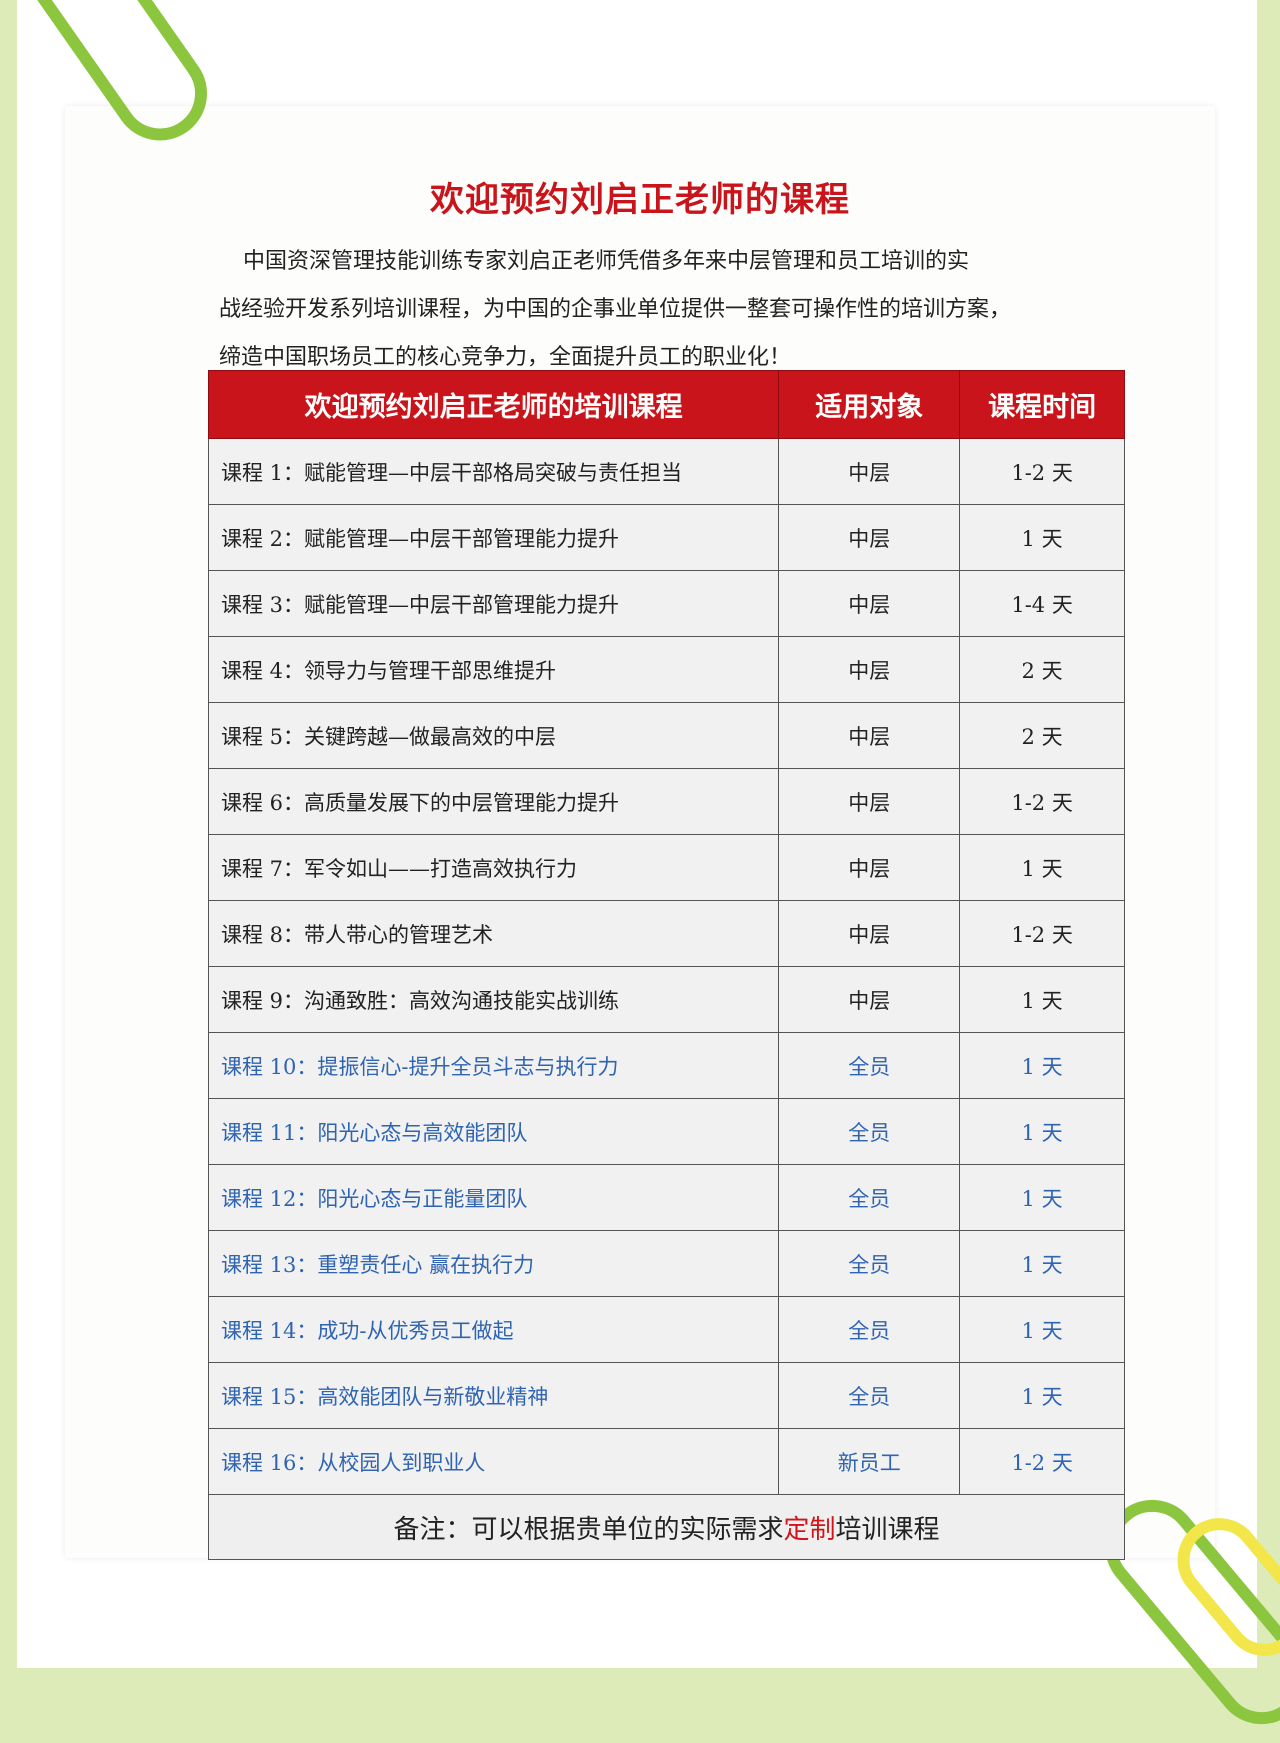 Image resolution: width=1280 pixels, height=1743 pixels. What do you see at coordinates (493, 1131) in the screenshot?
I see `course-cell: 课程 11：阳光心态与高效能团队` at bounding box center [493, 1131].